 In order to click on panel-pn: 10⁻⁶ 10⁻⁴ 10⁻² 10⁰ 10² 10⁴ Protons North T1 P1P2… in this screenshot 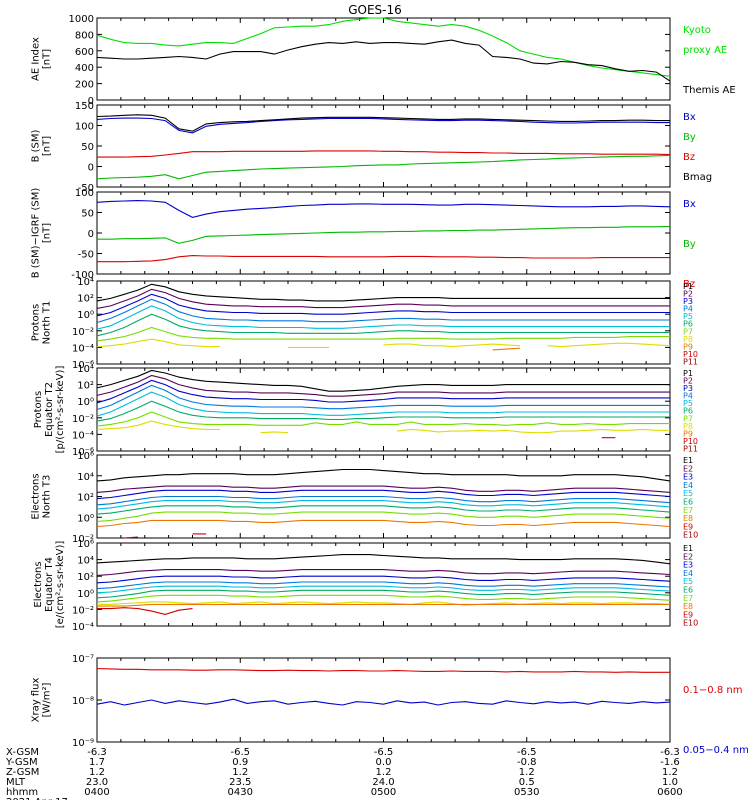, I will do `click(365, 324)`.